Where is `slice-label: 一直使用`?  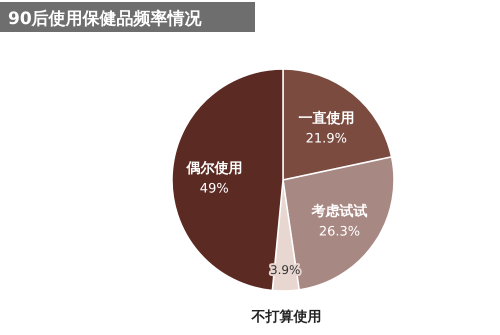
slice-label: 一直使用 is located at coordinates (326, 118).